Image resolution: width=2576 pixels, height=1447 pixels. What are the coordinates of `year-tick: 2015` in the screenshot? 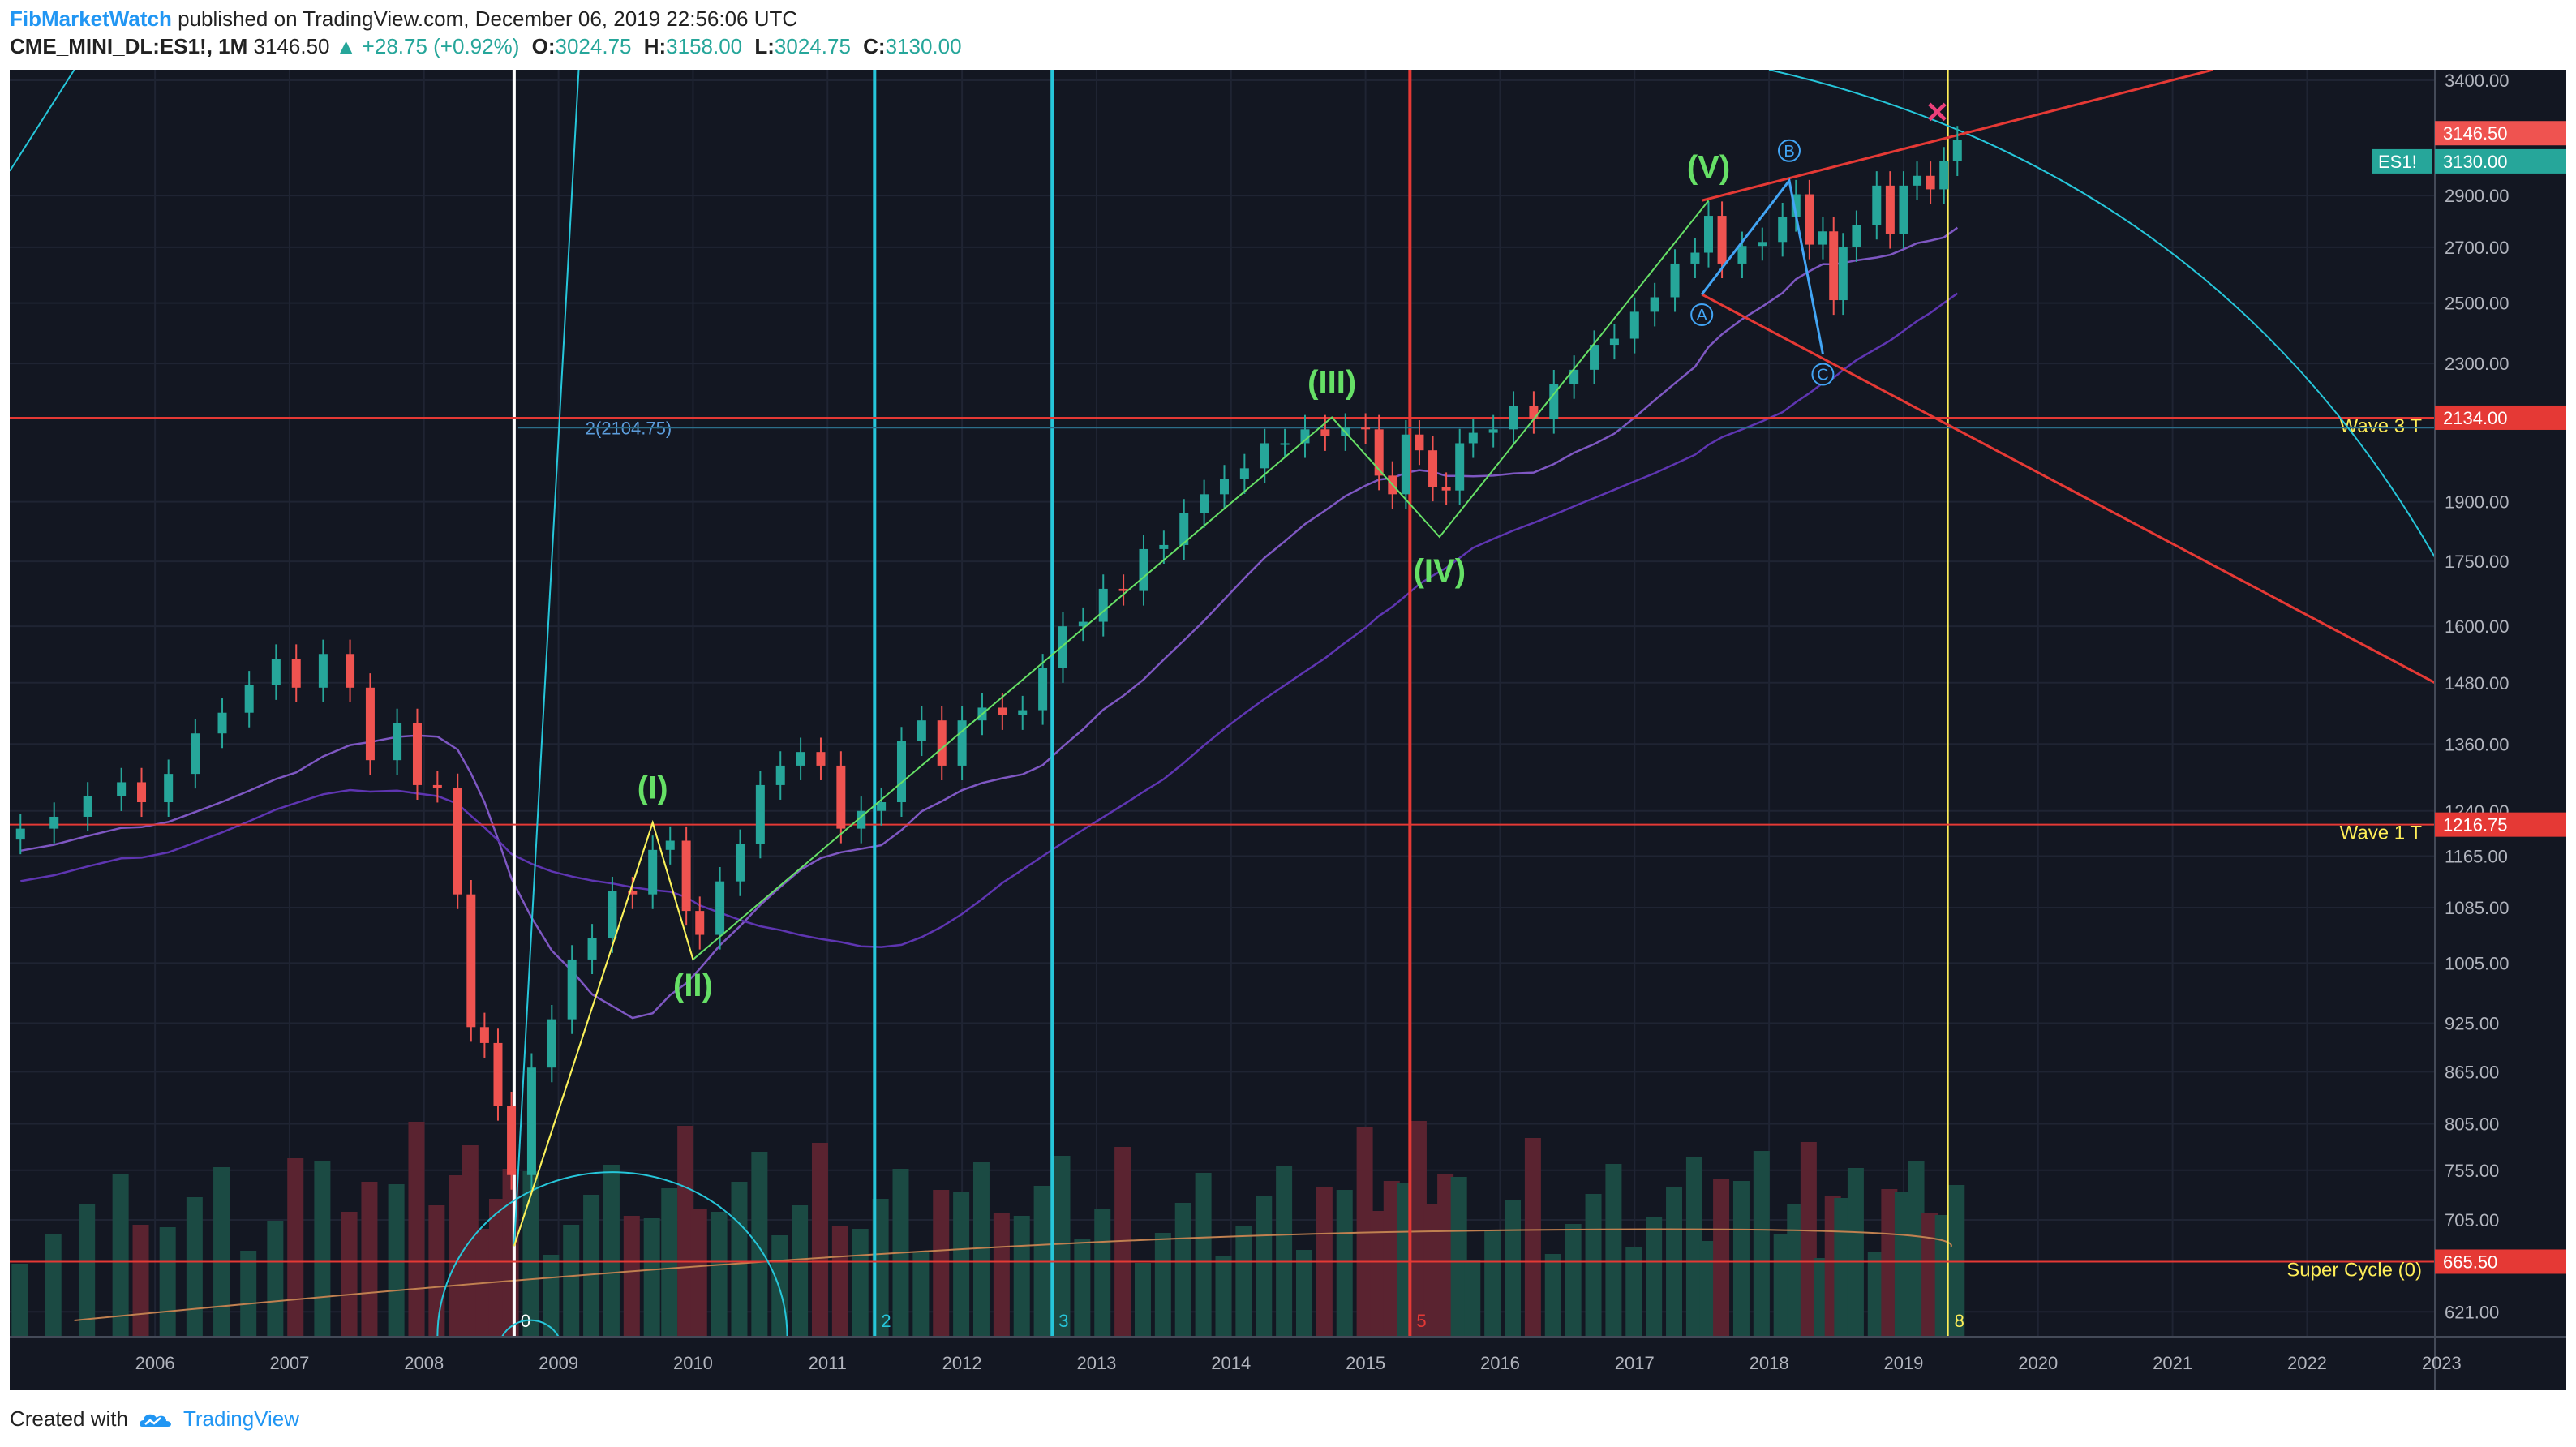 It's located at (1365, 1363).